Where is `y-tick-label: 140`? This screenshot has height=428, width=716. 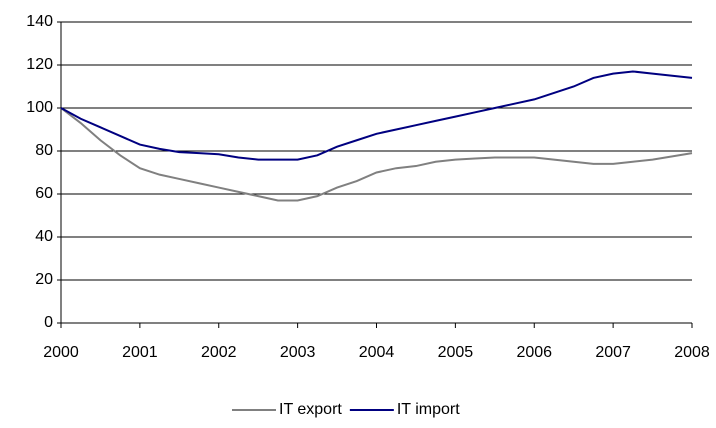
y-tick-label: 140 is located at coordinates (39, 21).